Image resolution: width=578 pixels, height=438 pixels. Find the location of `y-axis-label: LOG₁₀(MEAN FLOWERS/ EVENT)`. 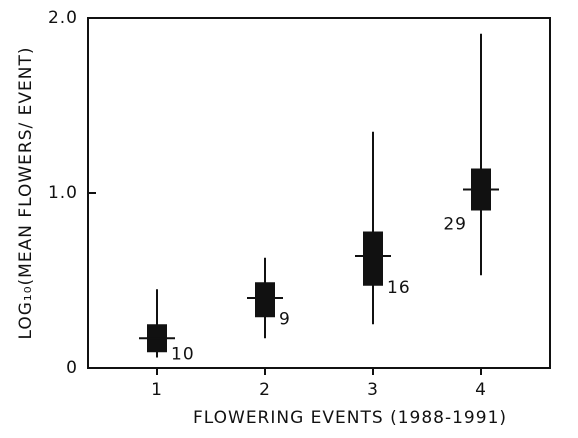

y-axis-label: LOG₁₀(MEAN FLOWERS/ EVENT) is located at coordinates (26, 193).